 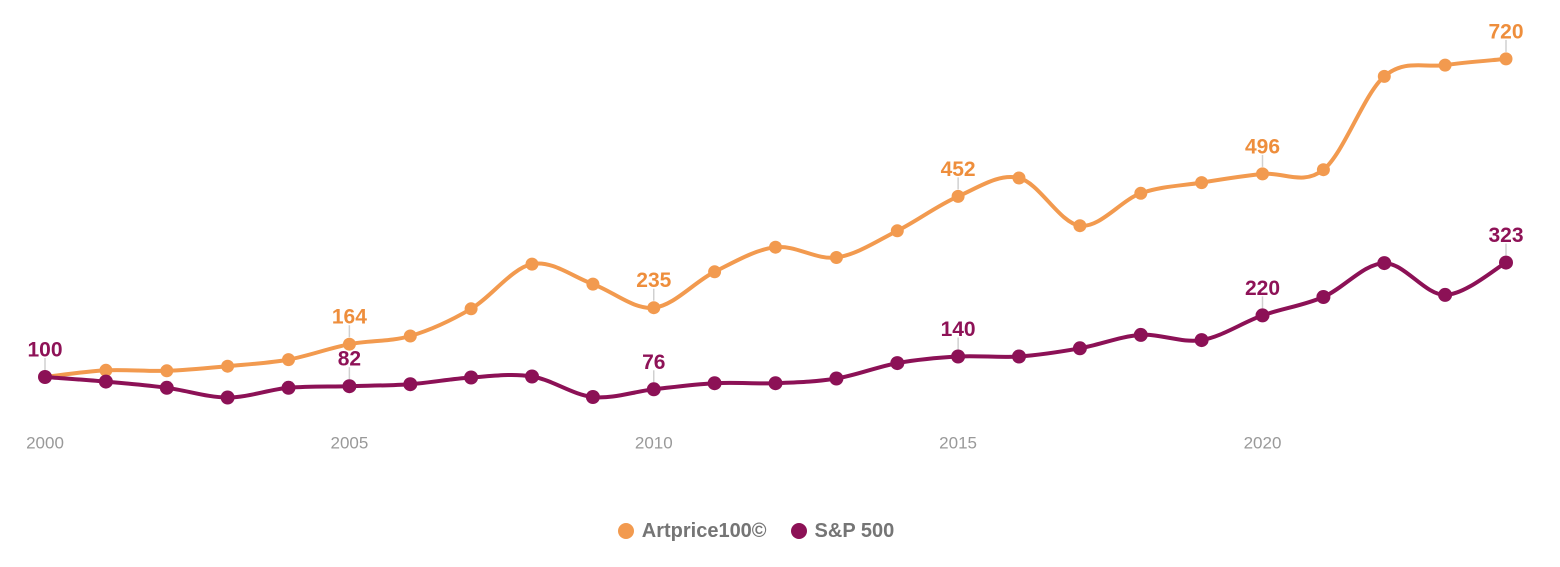 What do you see at coordinates (714, 383) in the screenshot?
I see `data-point-s-p-500-2011` at bounding box center [714, 383].